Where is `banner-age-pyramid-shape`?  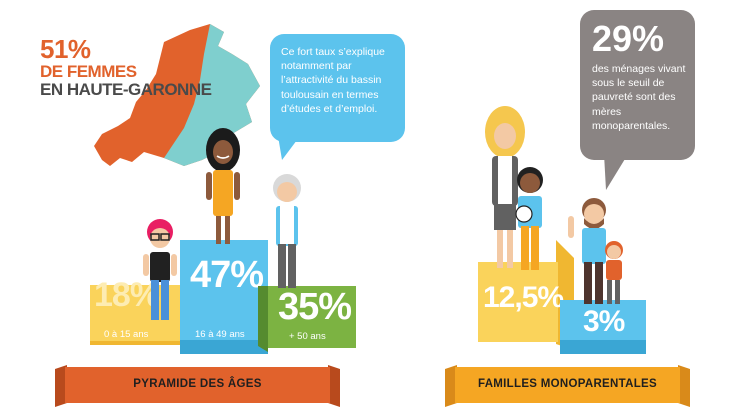 banner-age-pyramid-shape is located at coordinates (197, 386).